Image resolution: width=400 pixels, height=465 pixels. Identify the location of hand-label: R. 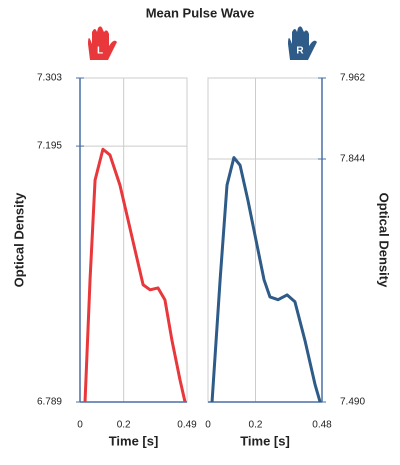
(300, 51).